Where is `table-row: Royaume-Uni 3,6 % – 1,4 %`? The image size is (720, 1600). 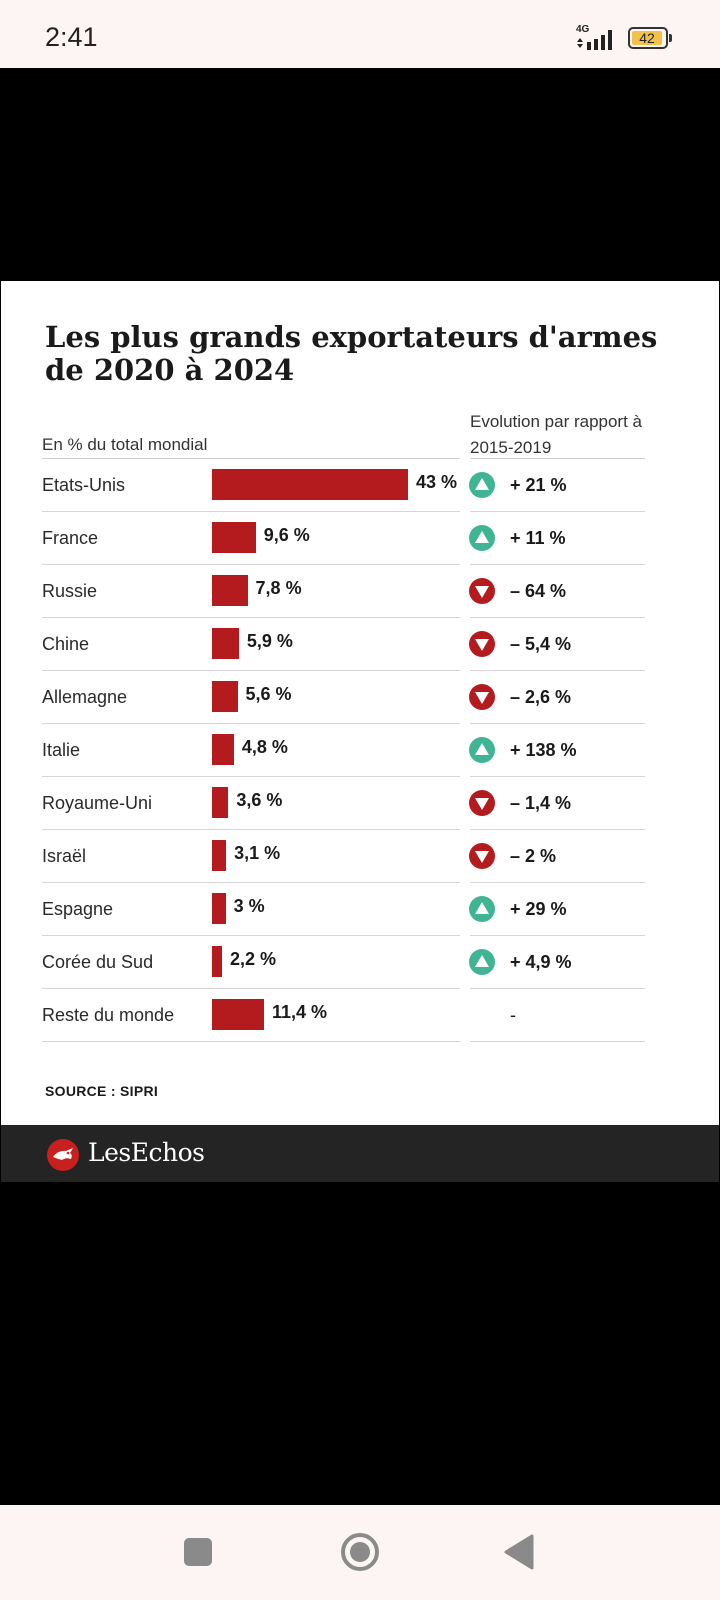
table-row: Royaume-Uni 3,6 % – 1,4 % is located at coordinates (360, 803).